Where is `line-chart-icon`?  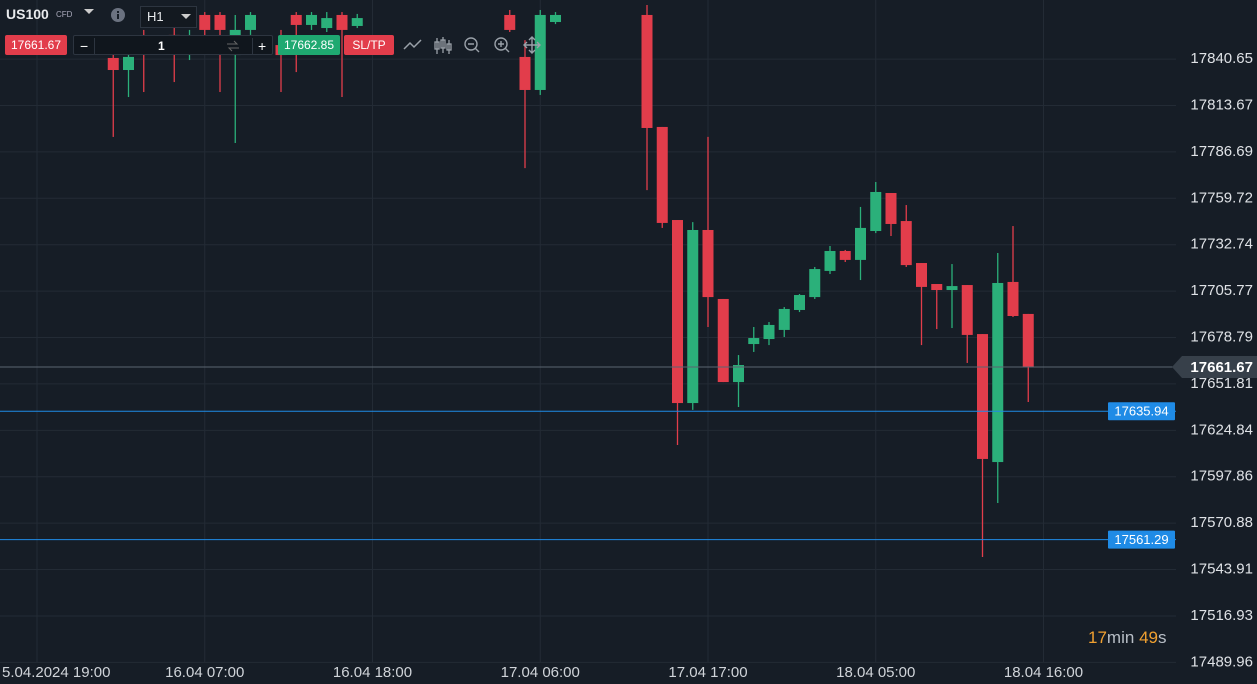 line-chart-icon is located at coordinates (412, 44).